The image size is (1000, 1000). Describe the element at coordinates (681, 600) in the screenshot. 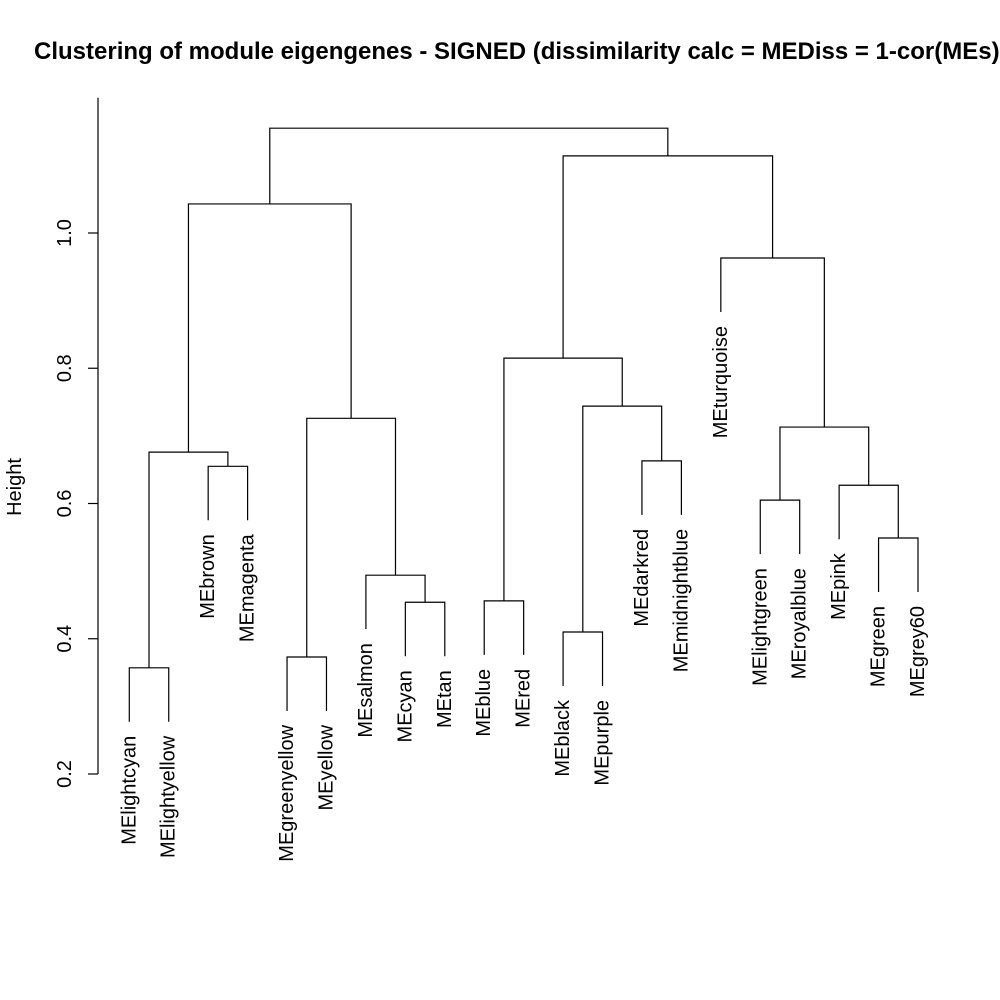

I see `leaf-label: MEmidnightblue` at that location.